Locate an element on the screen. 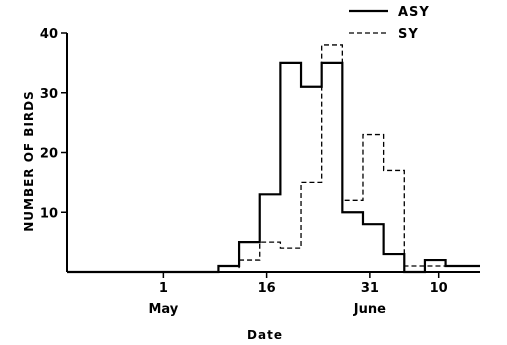 This screenshot has height=345, width=507. y-tick-label: 20 is located at coordinates (49, 154).